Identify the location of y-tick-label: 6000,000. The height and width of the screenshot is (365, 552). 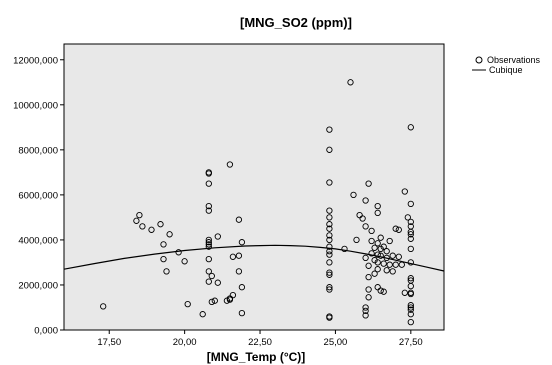
(38, 195).